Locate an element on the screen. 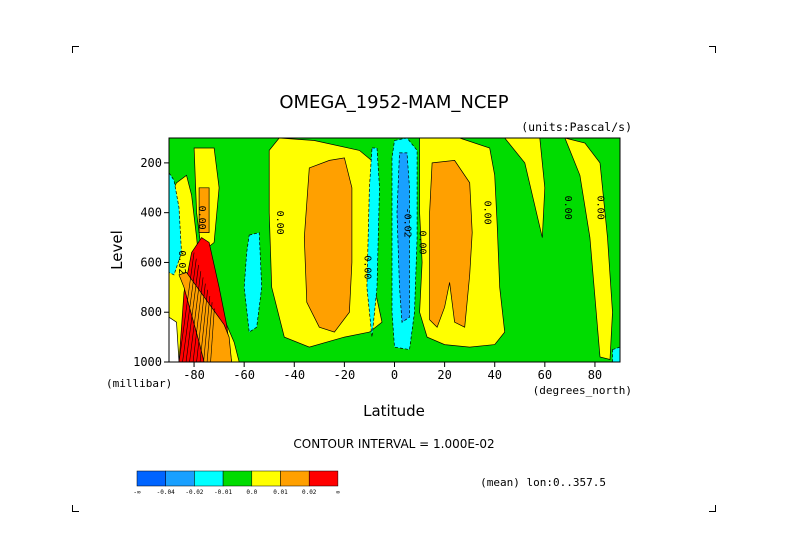 The width and height of the screenshot is (789, 558). contour-label: 0.02 is located at coordinates (181, 262).